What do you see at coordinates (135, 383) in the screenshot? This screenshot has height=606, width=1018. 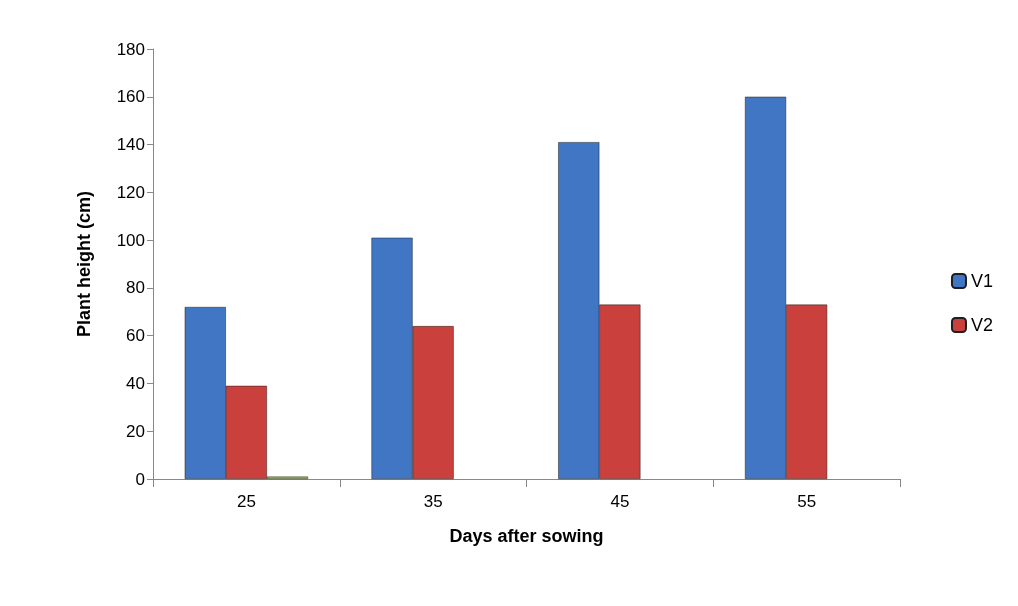 I see `y-tick-label: 40` at bounding box center [135, 383].